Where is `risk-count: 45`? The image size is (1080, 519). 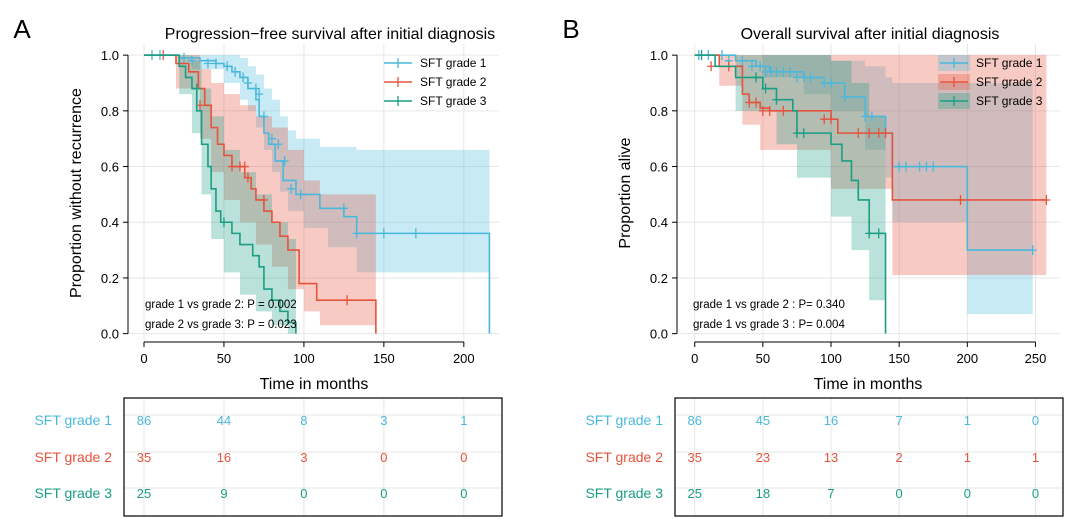
risk-count: 45 is located at coordinates (763, 420).